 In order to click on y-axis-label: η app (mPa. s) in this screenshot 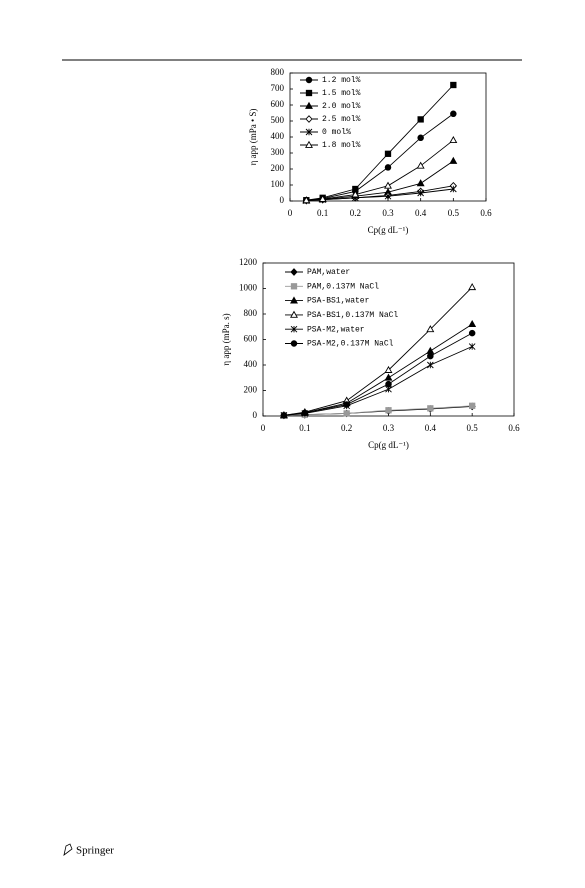, I will do `click(226, 339)`.